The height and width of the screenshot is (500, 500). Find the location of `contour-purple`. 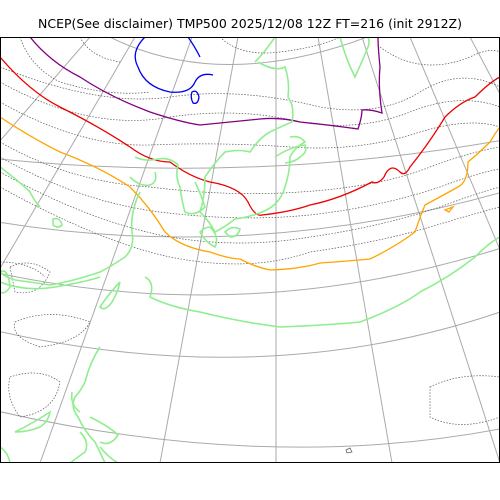

contour-purple is located at coordinates (206, 83).